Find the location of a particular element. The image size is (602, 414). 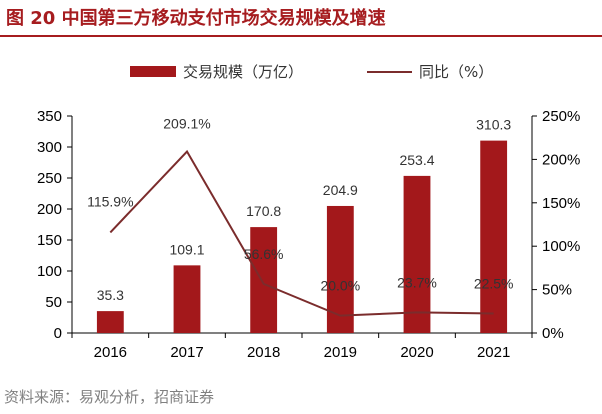

bar-value-label: 310.3 is located at coordinates (493, 125).